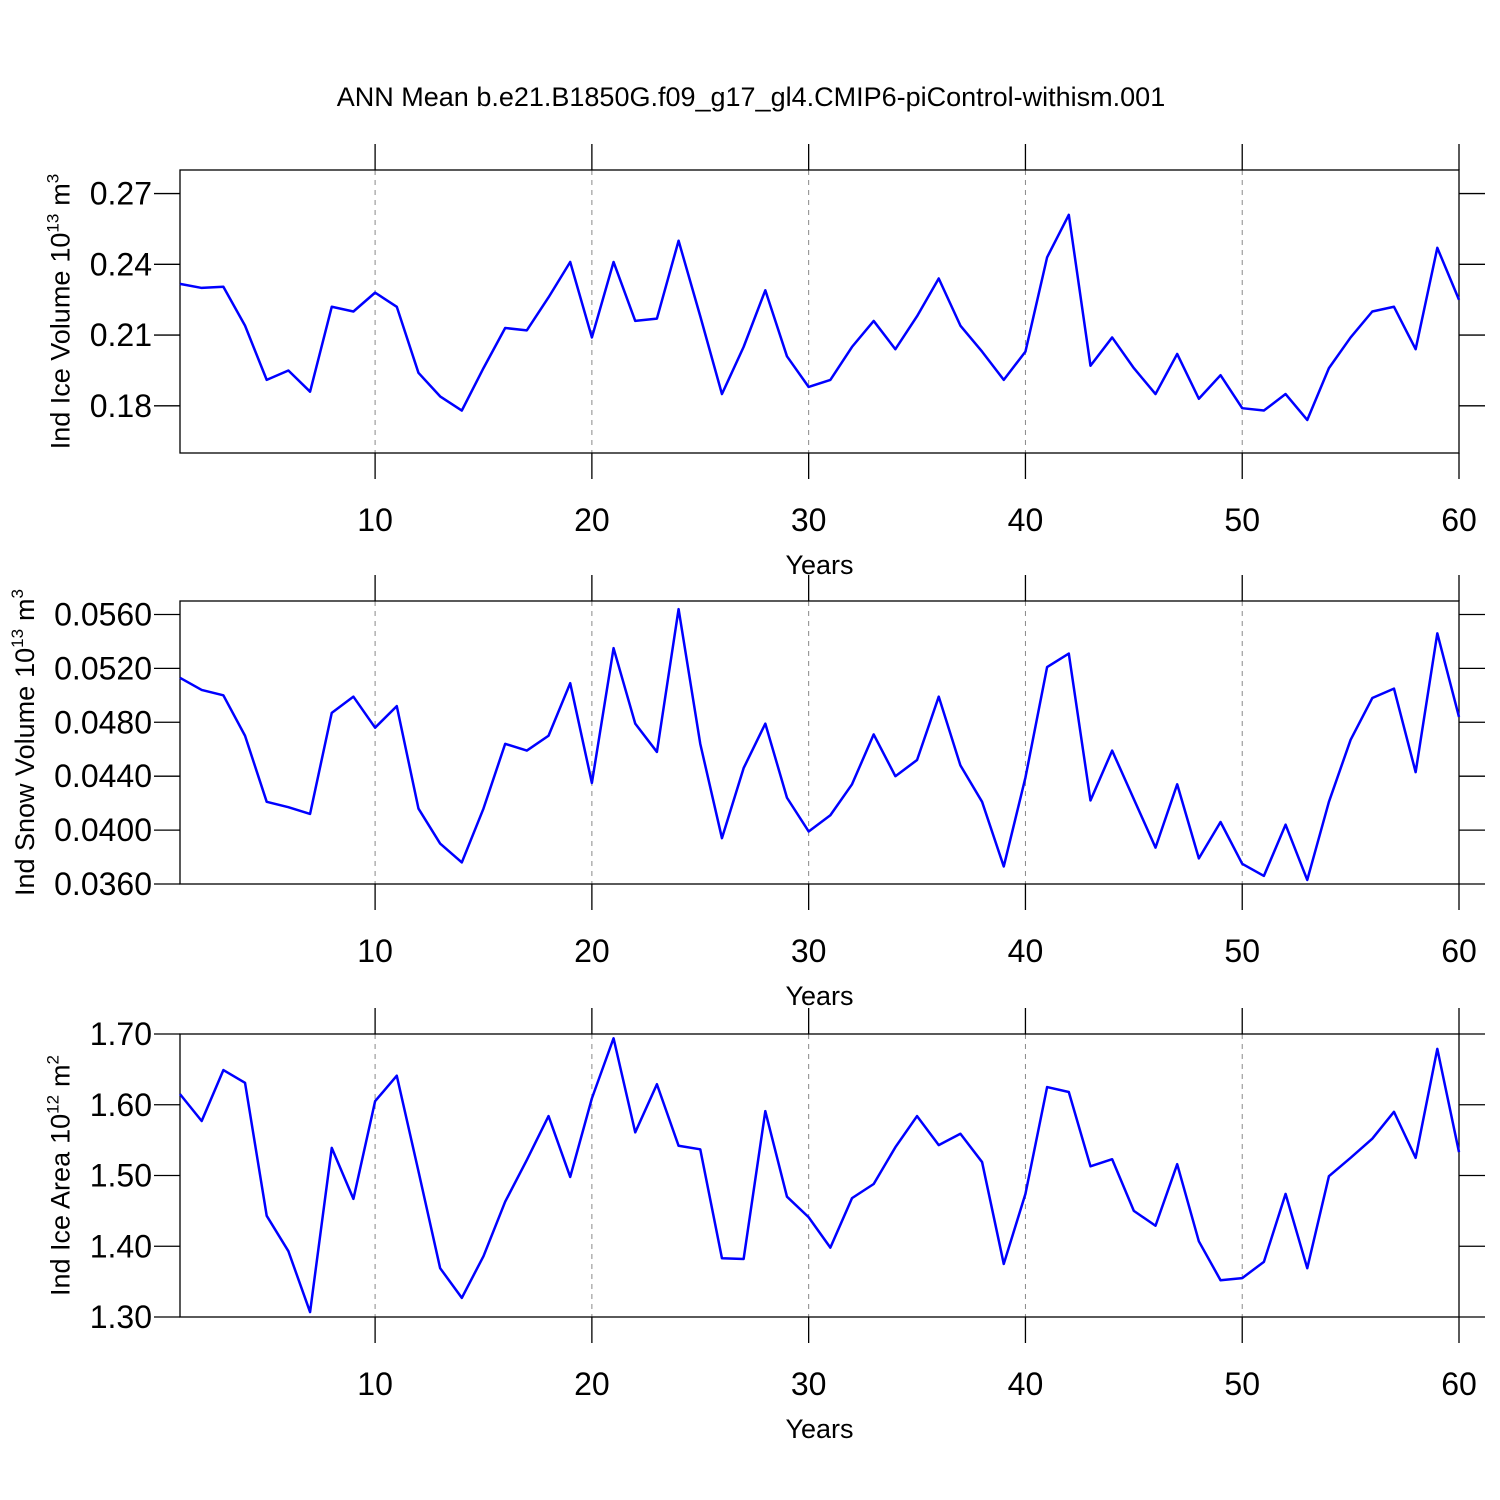  Describe the element at coordinates (121, 335) in the screenshot. I see `y-tick-label: 0.21` at that location.